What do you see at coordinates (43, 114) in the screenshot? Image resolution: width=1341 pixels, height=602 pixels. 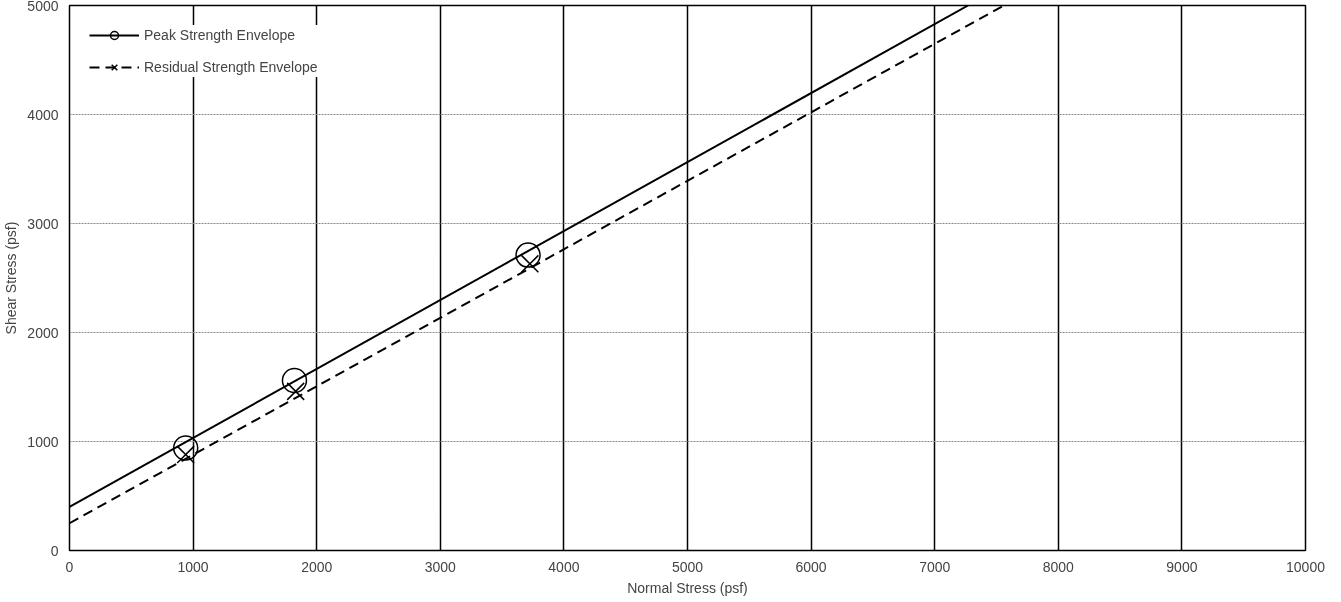 I see `y-tick-label: 4000` at bounding box center [43, 114].